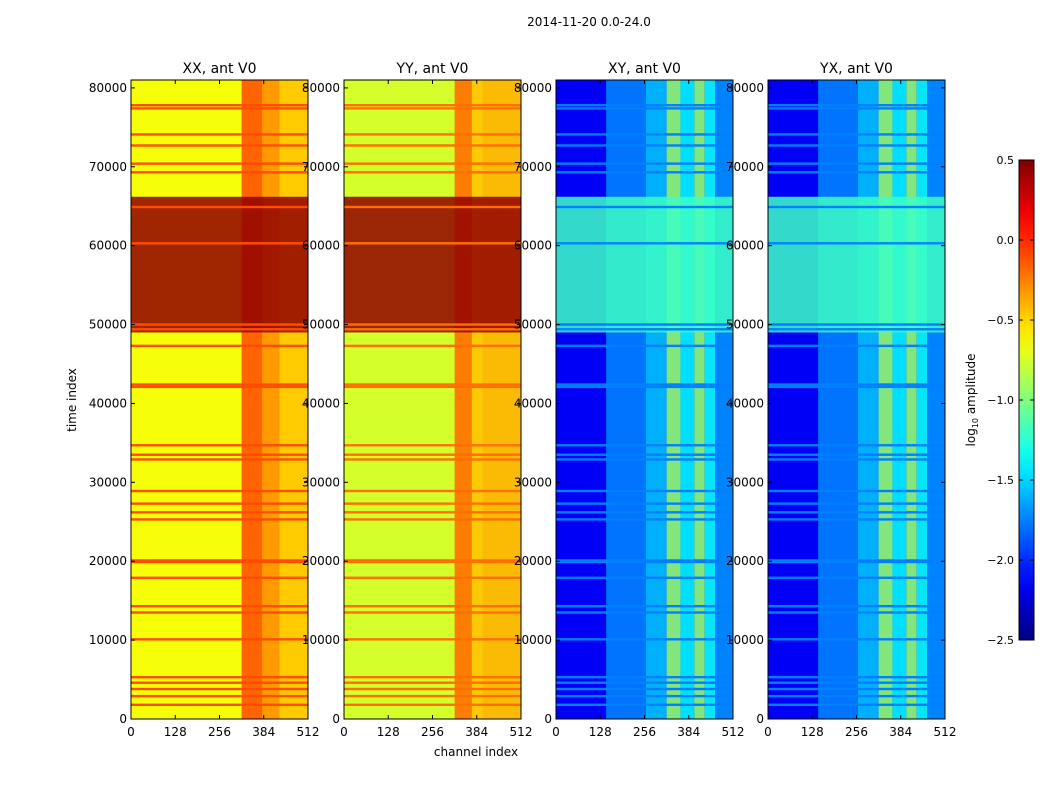 The image size is (1050, 800). Describe the element at coordinates (812, 732) in the screenshot. I see `x-tick-label: 128` at that location.